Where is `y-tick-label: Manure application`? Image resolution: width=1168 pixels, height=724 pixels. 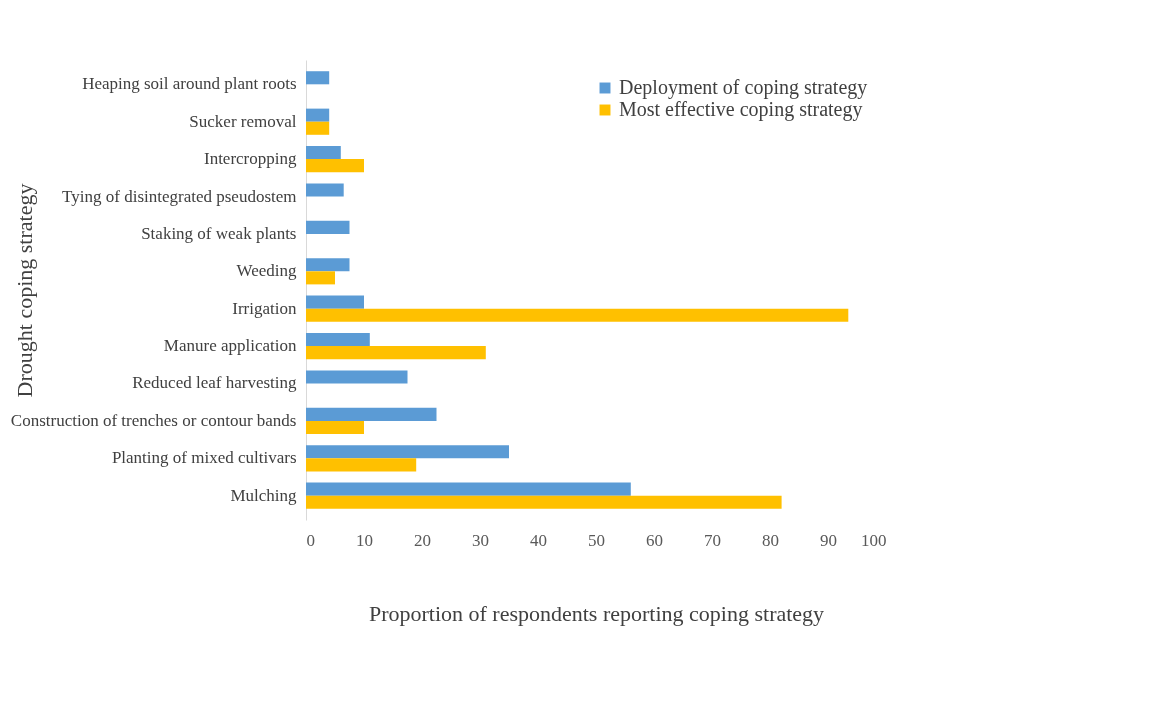
y-tick-label: Manure application is located at coordinates (230, 346).